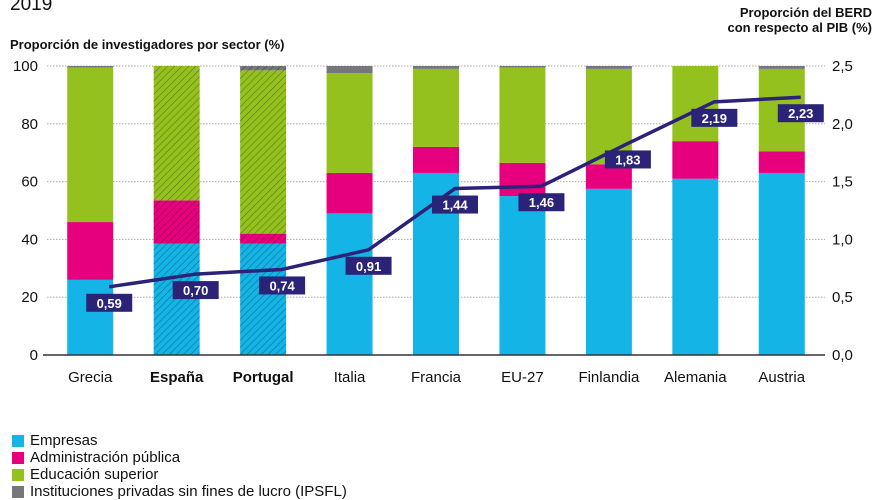 The image size is (880, 500). Describe the element at coordinates (31, 7) in the screenshot. I see `chart-title: 2019` at that location.